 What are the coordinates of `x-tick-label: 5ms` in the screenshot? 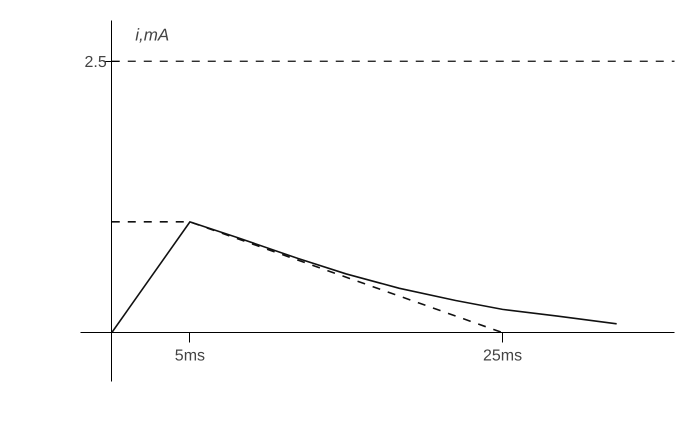 It's located at (190, 356).